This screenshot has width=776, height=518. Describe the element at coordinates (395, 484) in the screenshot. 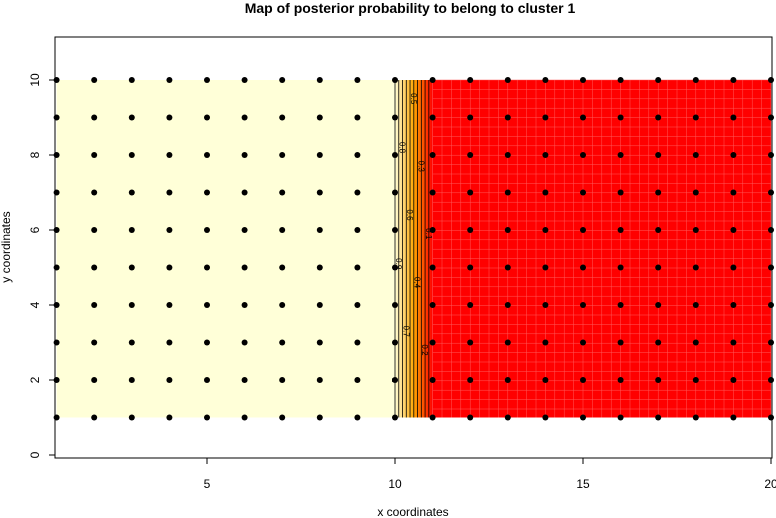

I see `x-tick-label: 10` at that location.